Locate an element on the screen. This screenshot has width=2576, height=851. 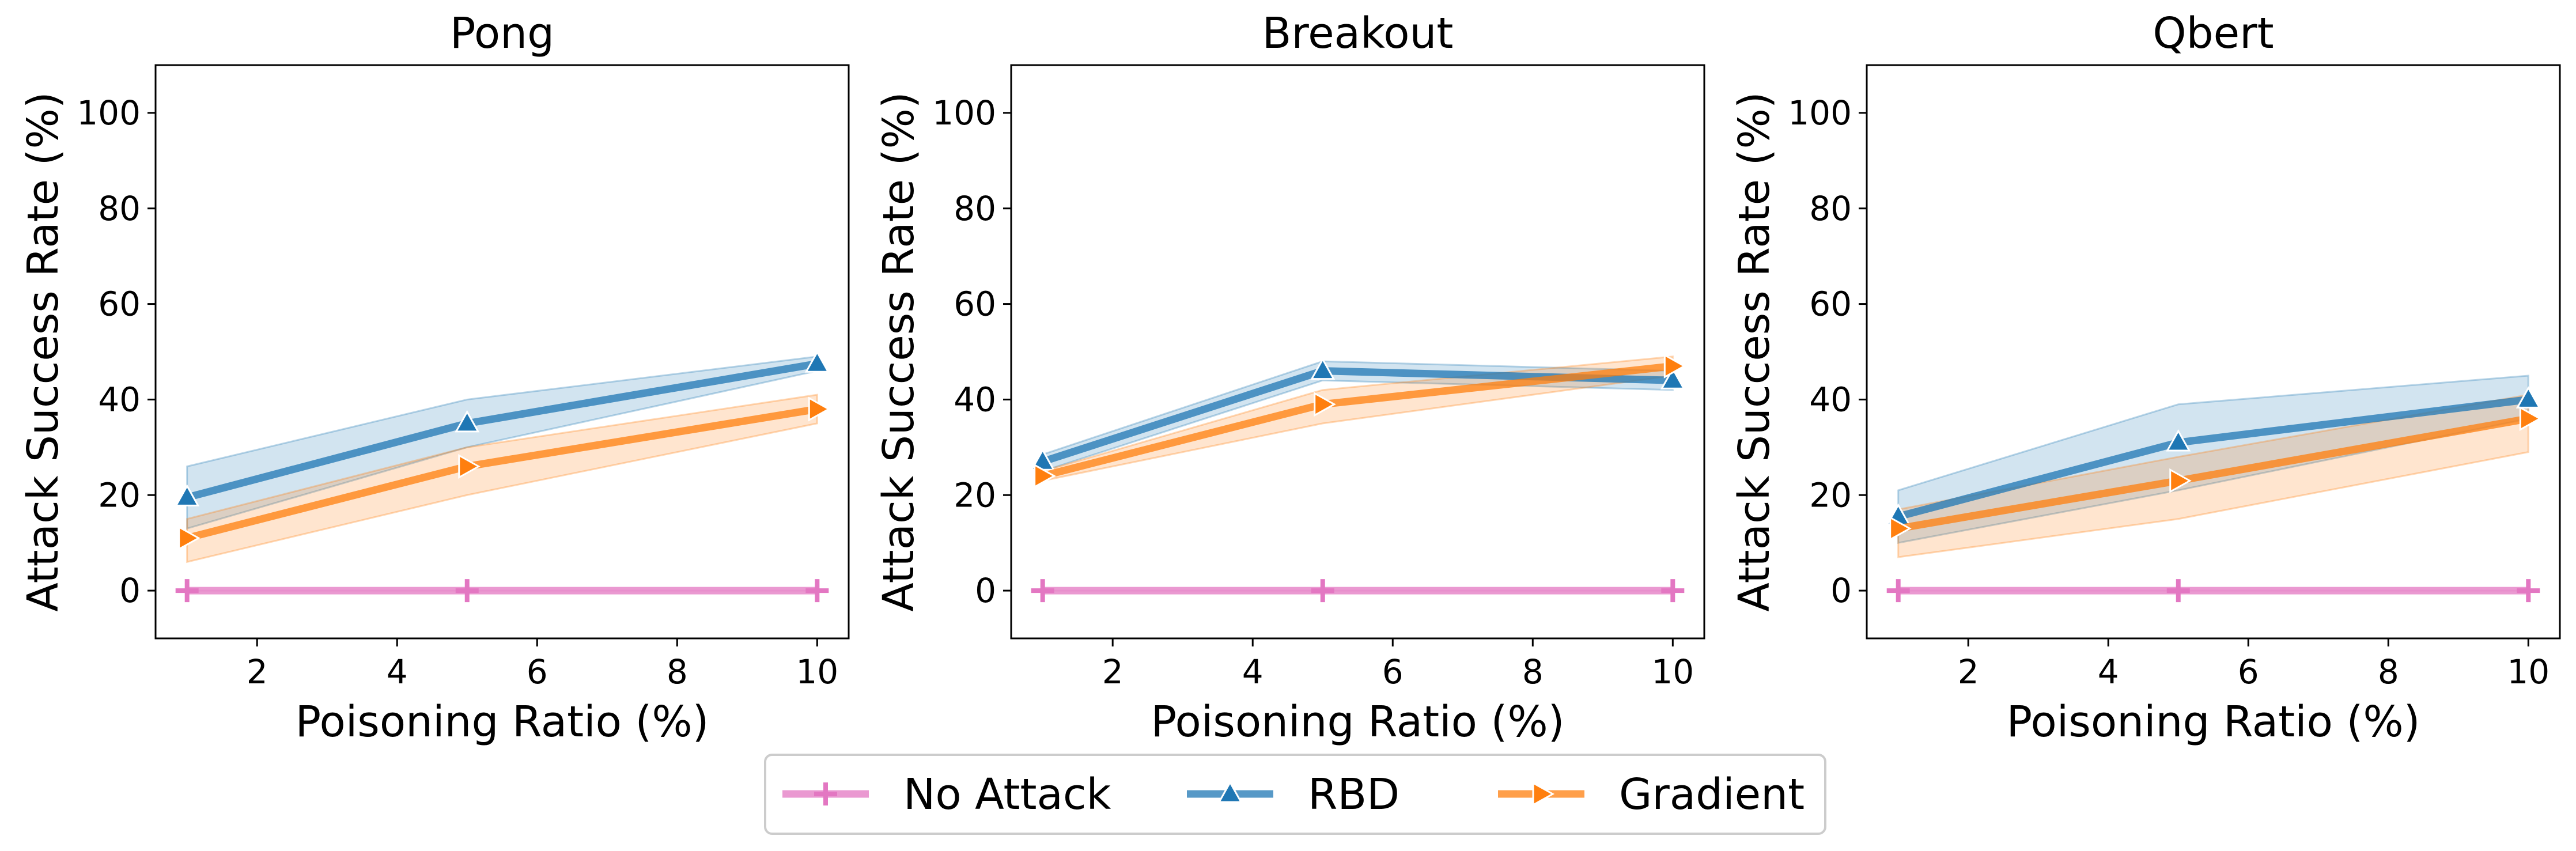
legend-label: RBD is located at coordinates (1353, 794).